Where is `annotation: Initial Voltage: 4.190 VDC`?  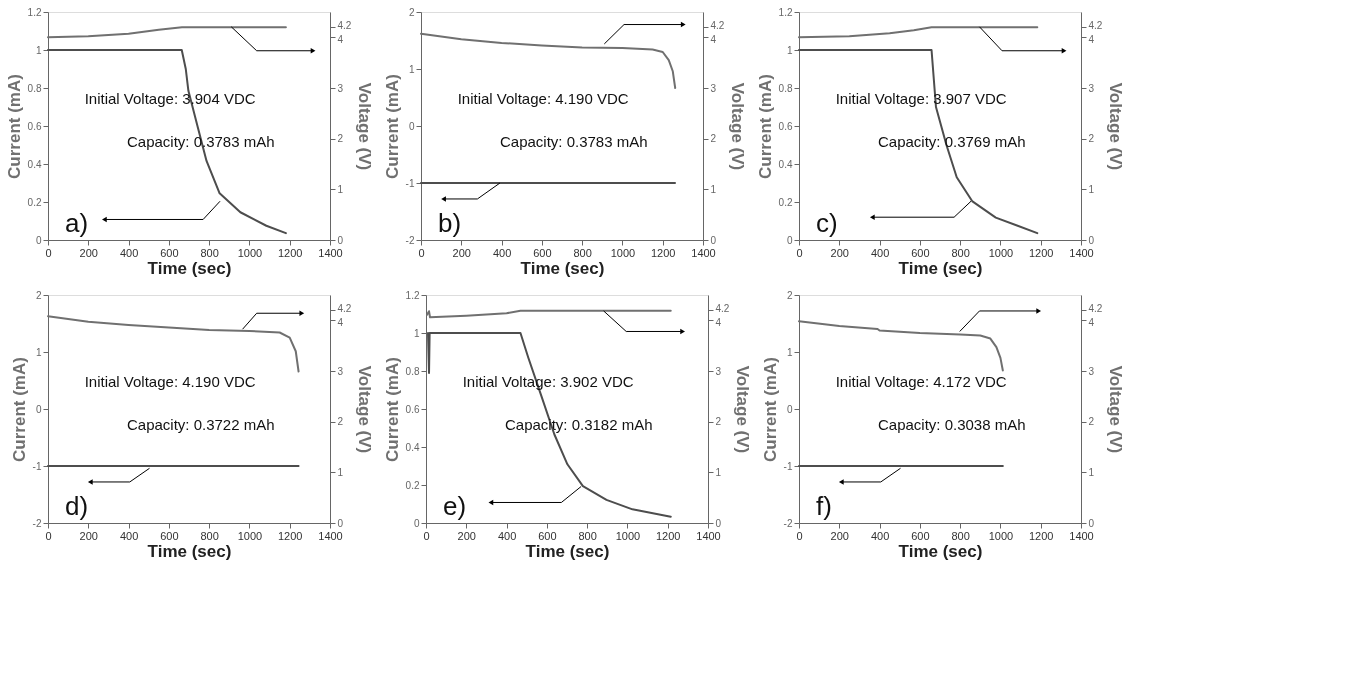
annotation: Initial Voltage: 4.190 VDC is located at coordinates (543, 98).